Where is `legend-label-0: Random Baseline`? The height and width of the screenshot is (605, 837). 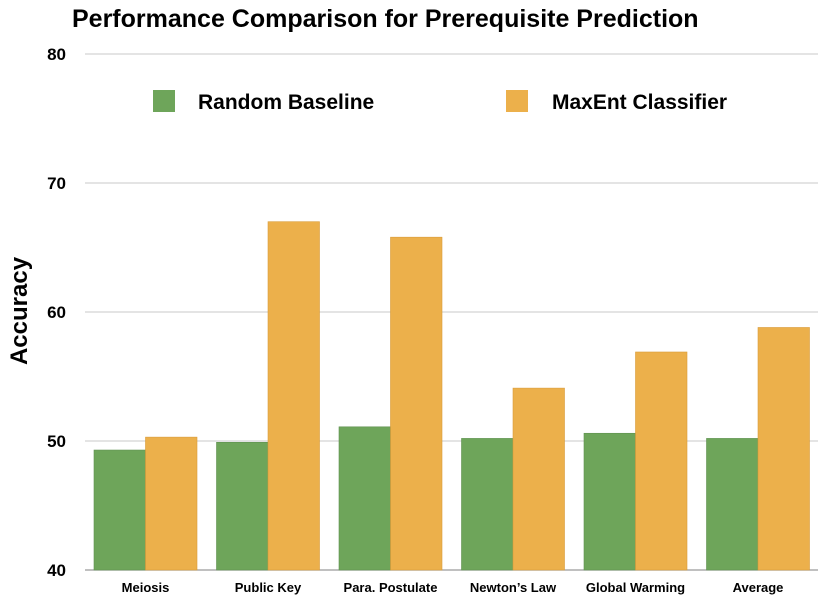
legend-label-0: Random Baseline is located at coordinates (286, 102).